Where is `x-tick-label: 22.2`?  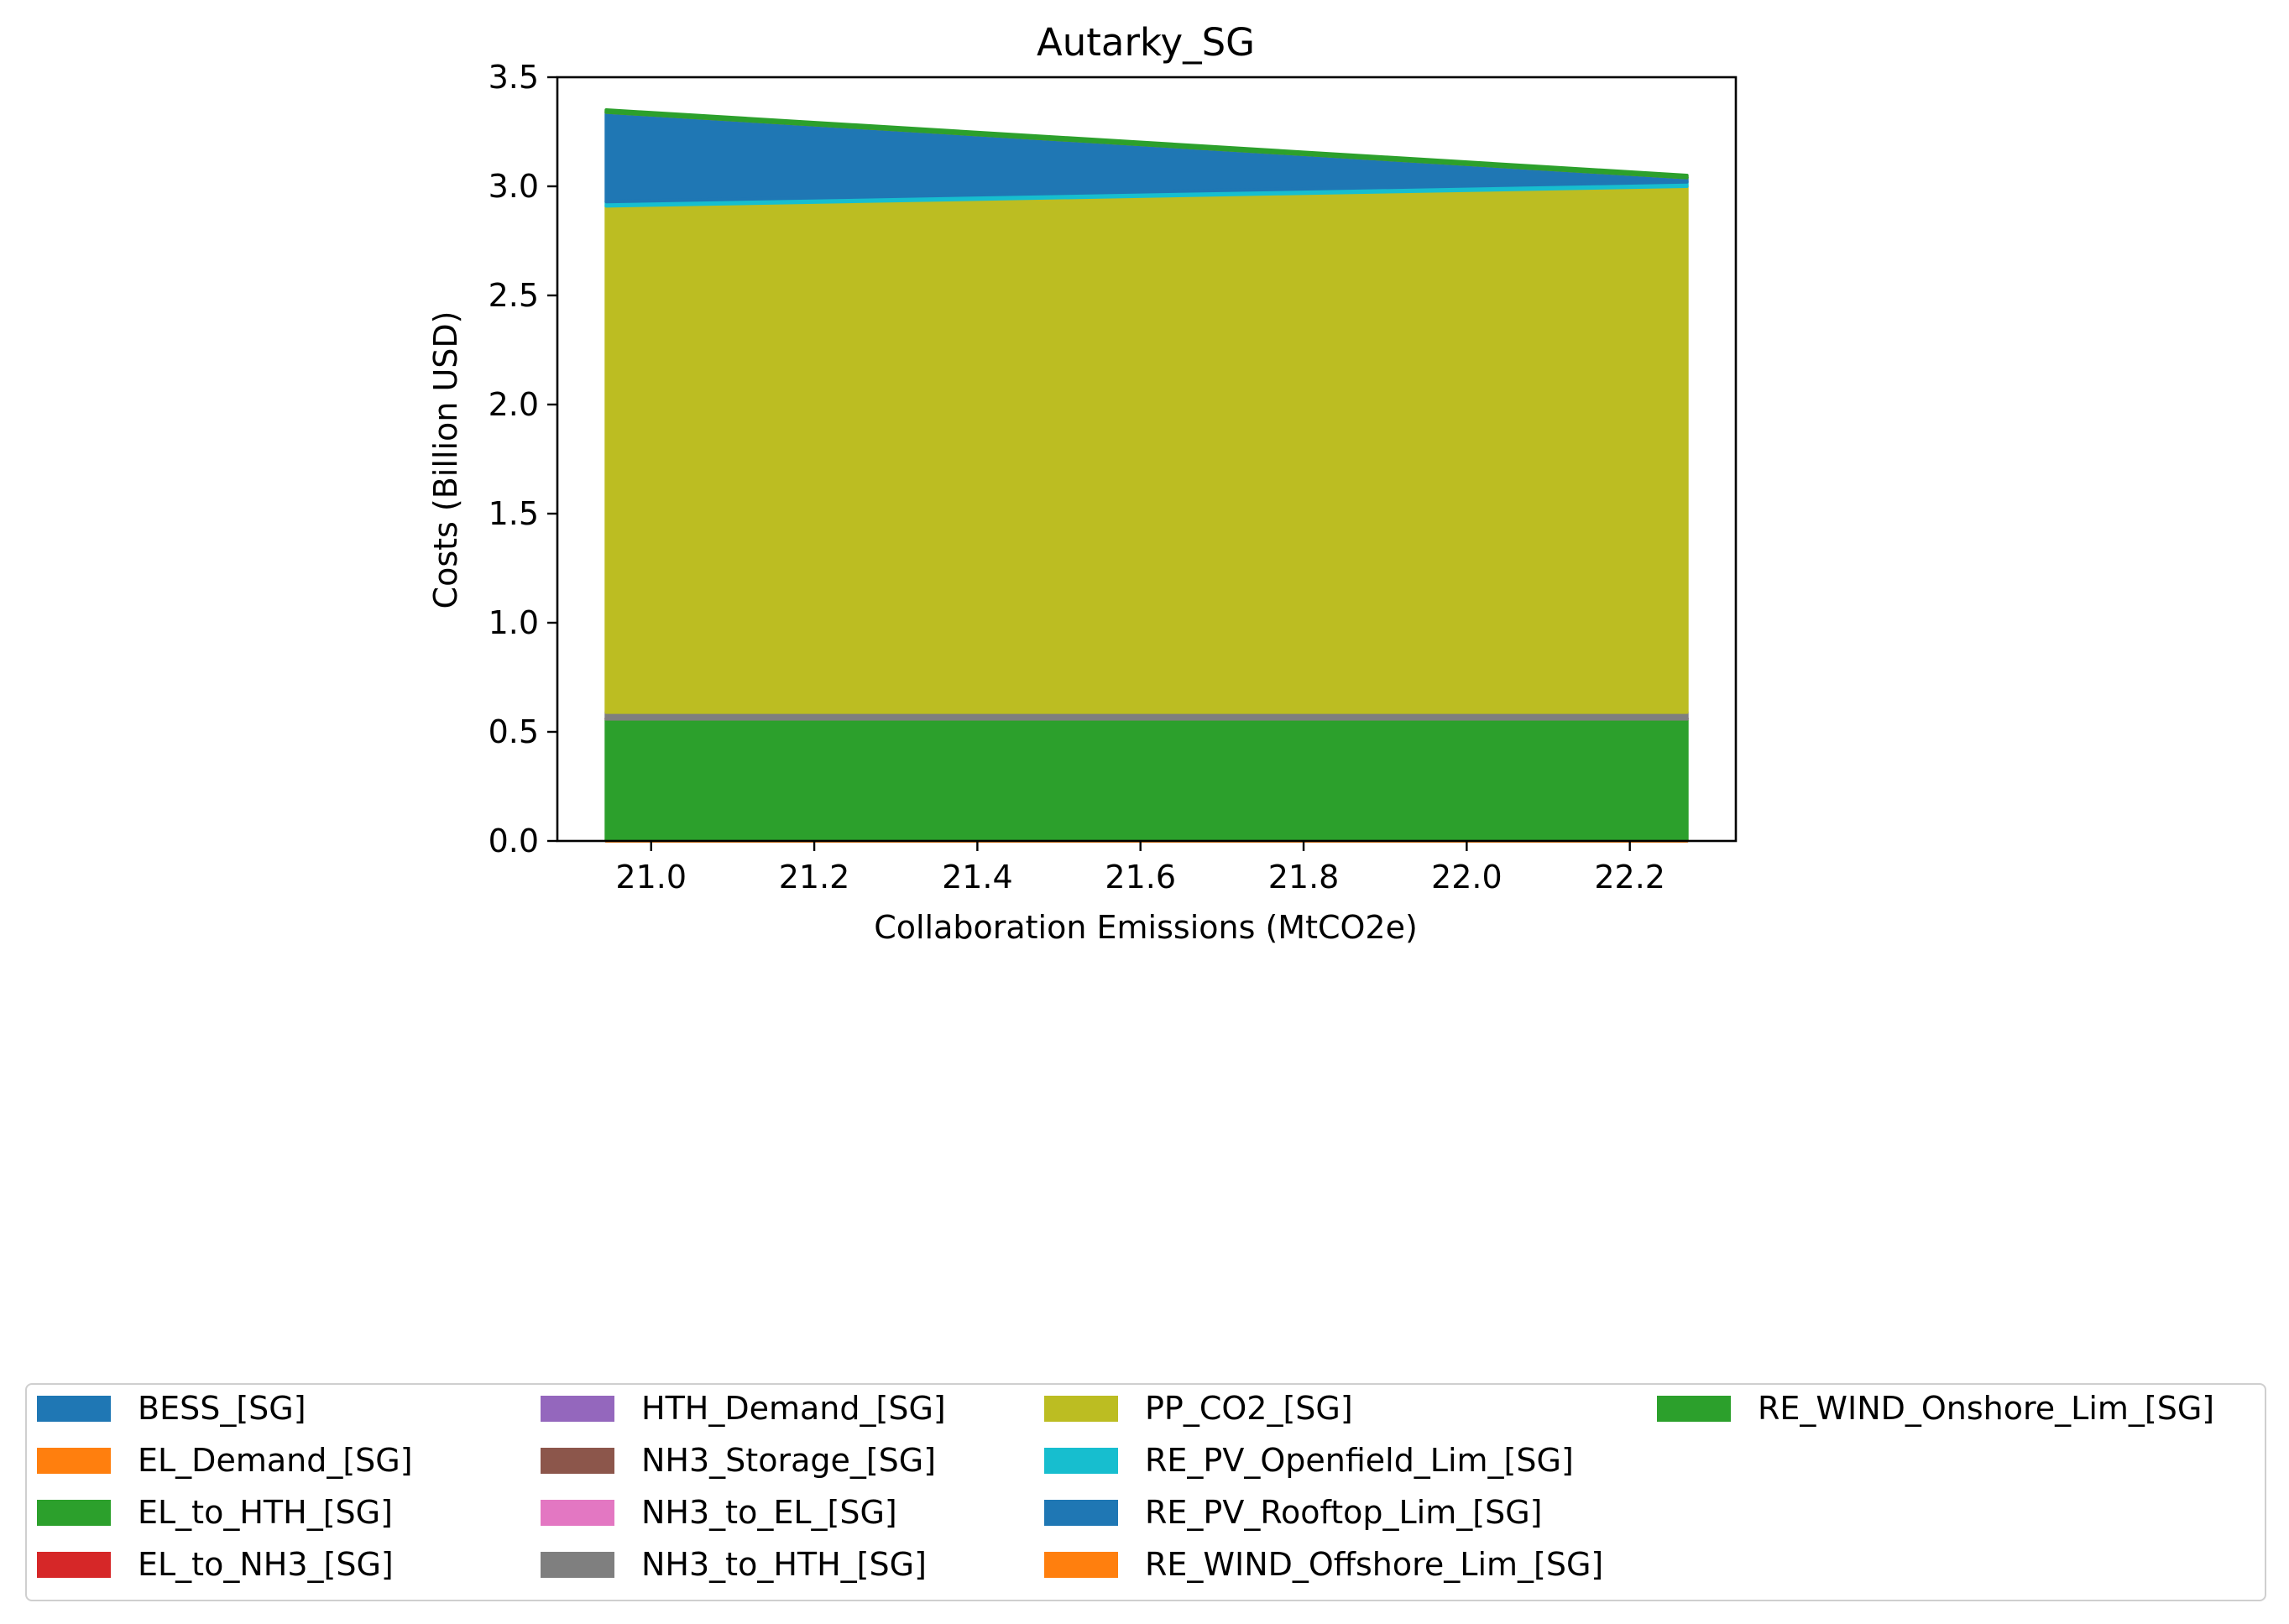
x-tick-label: 22.2 is located at coordinates (1629, 877).